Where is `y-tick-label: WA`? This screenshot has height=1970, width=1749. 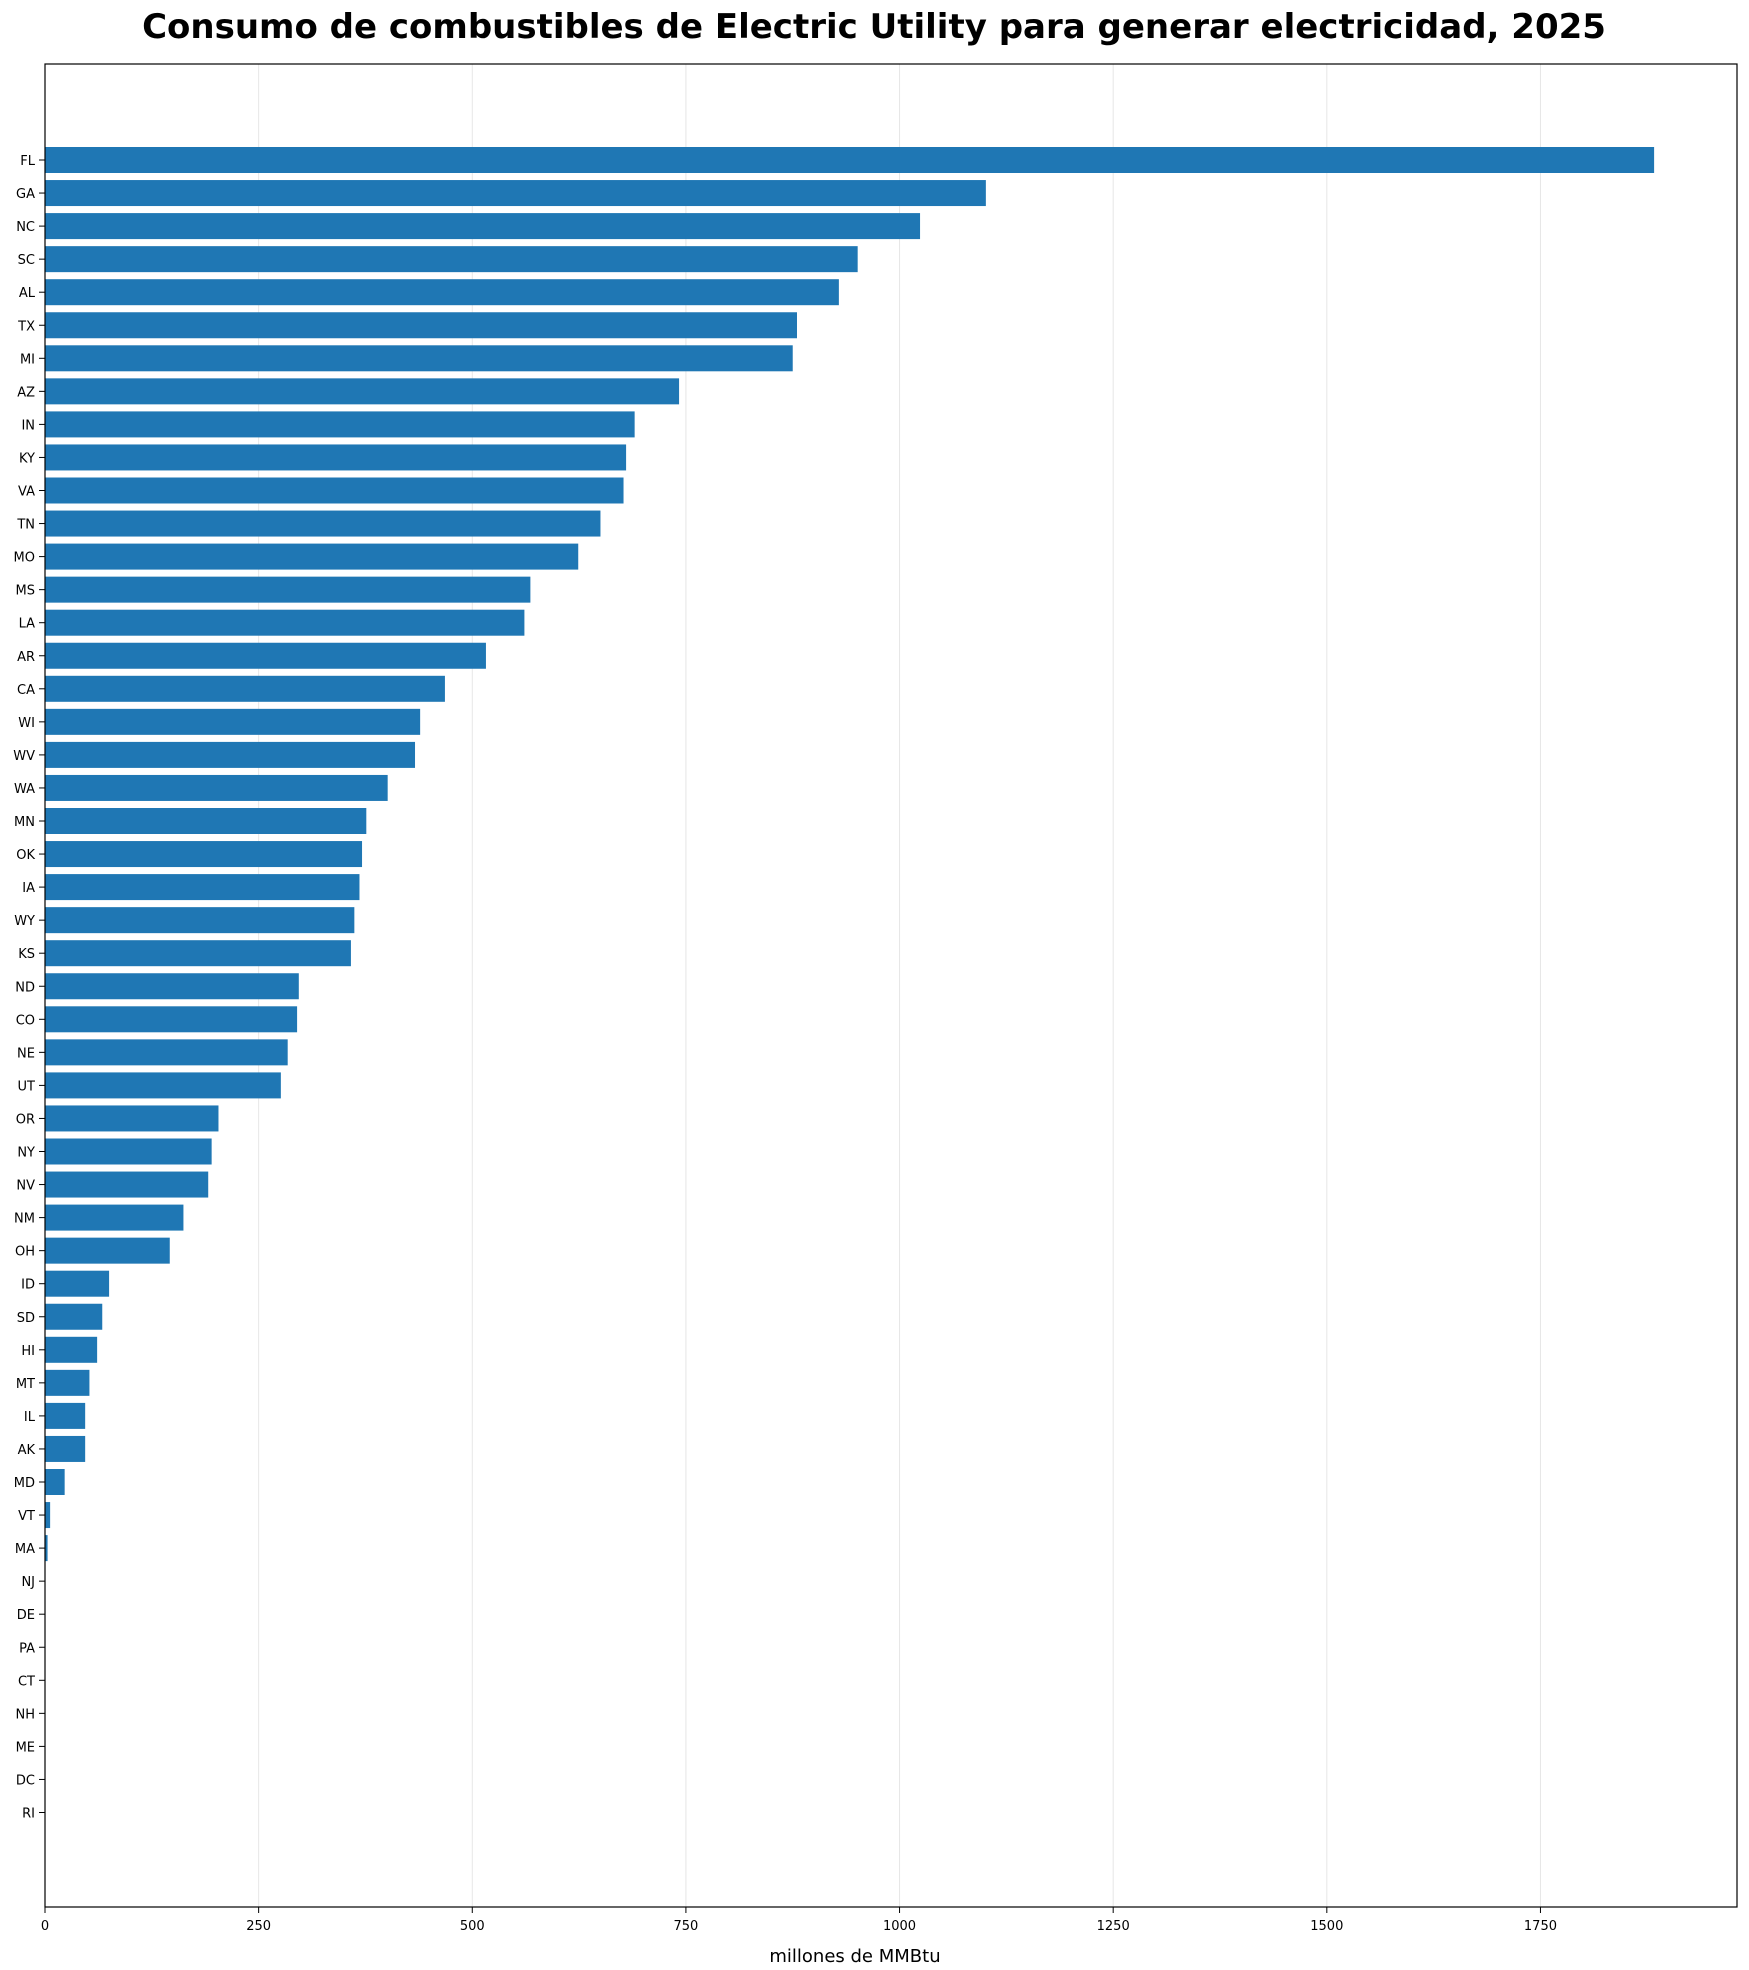 y-tick-label: WA is located at coordinates (24, 789).